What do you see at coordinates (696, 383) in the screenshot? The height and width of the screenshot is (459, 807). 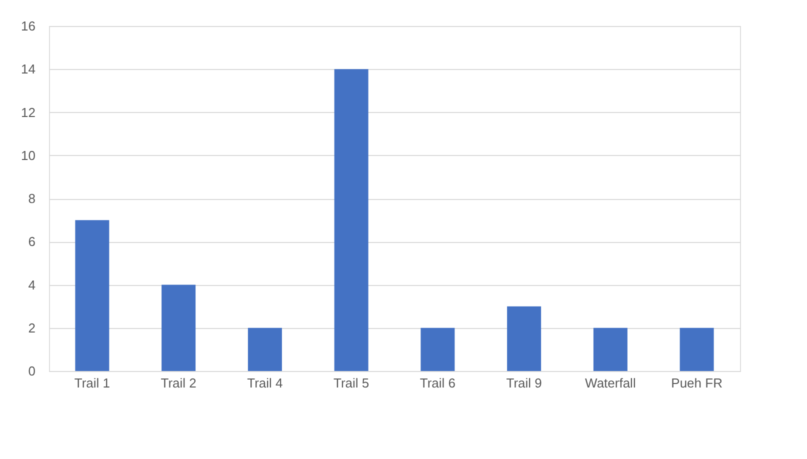 I see `x-tick-label: Pueh FR` at bounding box center [696, 383].